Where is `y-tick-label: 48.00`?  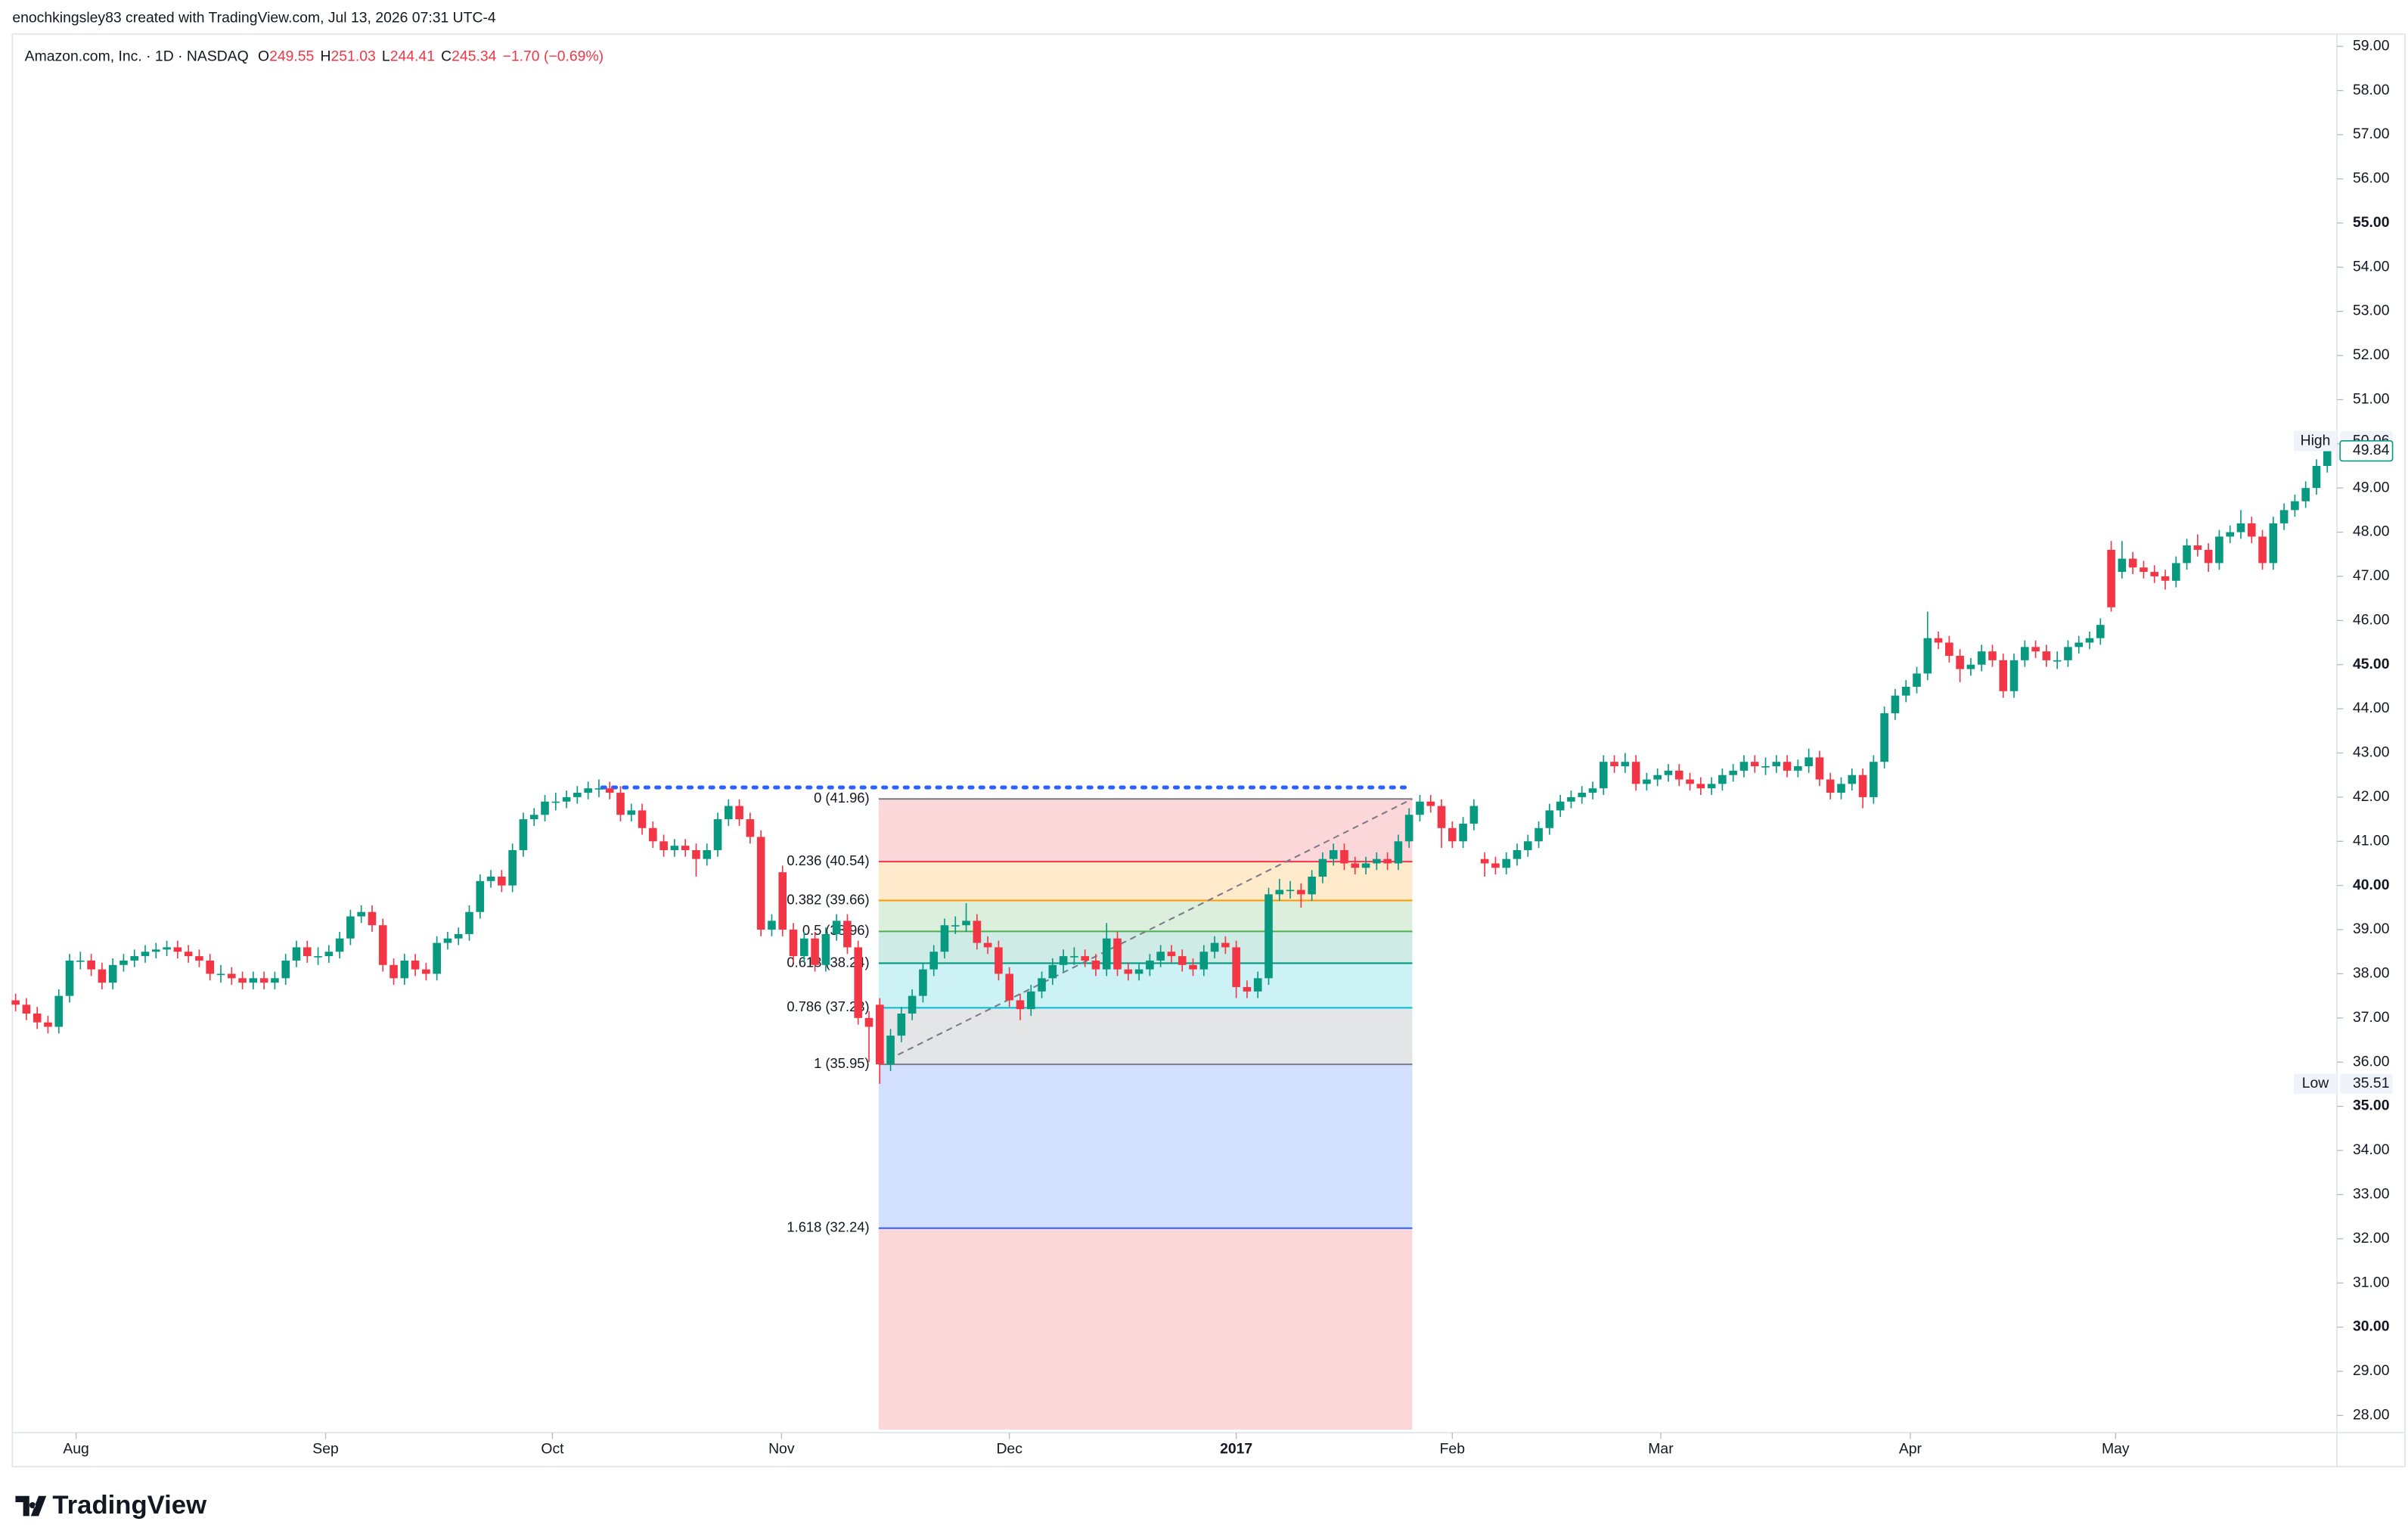 y-tick-label: 48.00 is located at coordinates (2371, 531).